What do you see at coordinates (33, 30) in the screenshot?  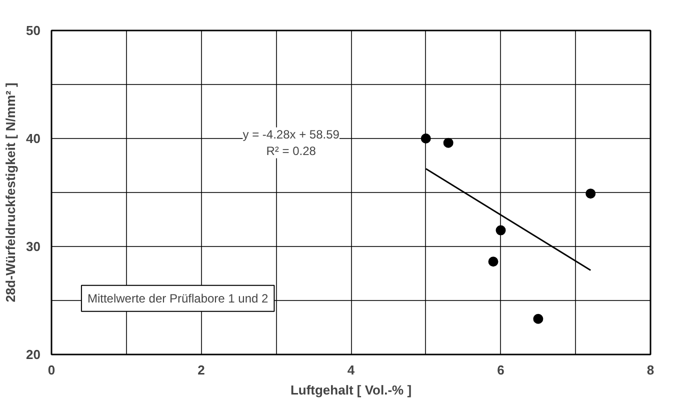 I see `y-tick-label: 50` at bounding box center [33, 30].